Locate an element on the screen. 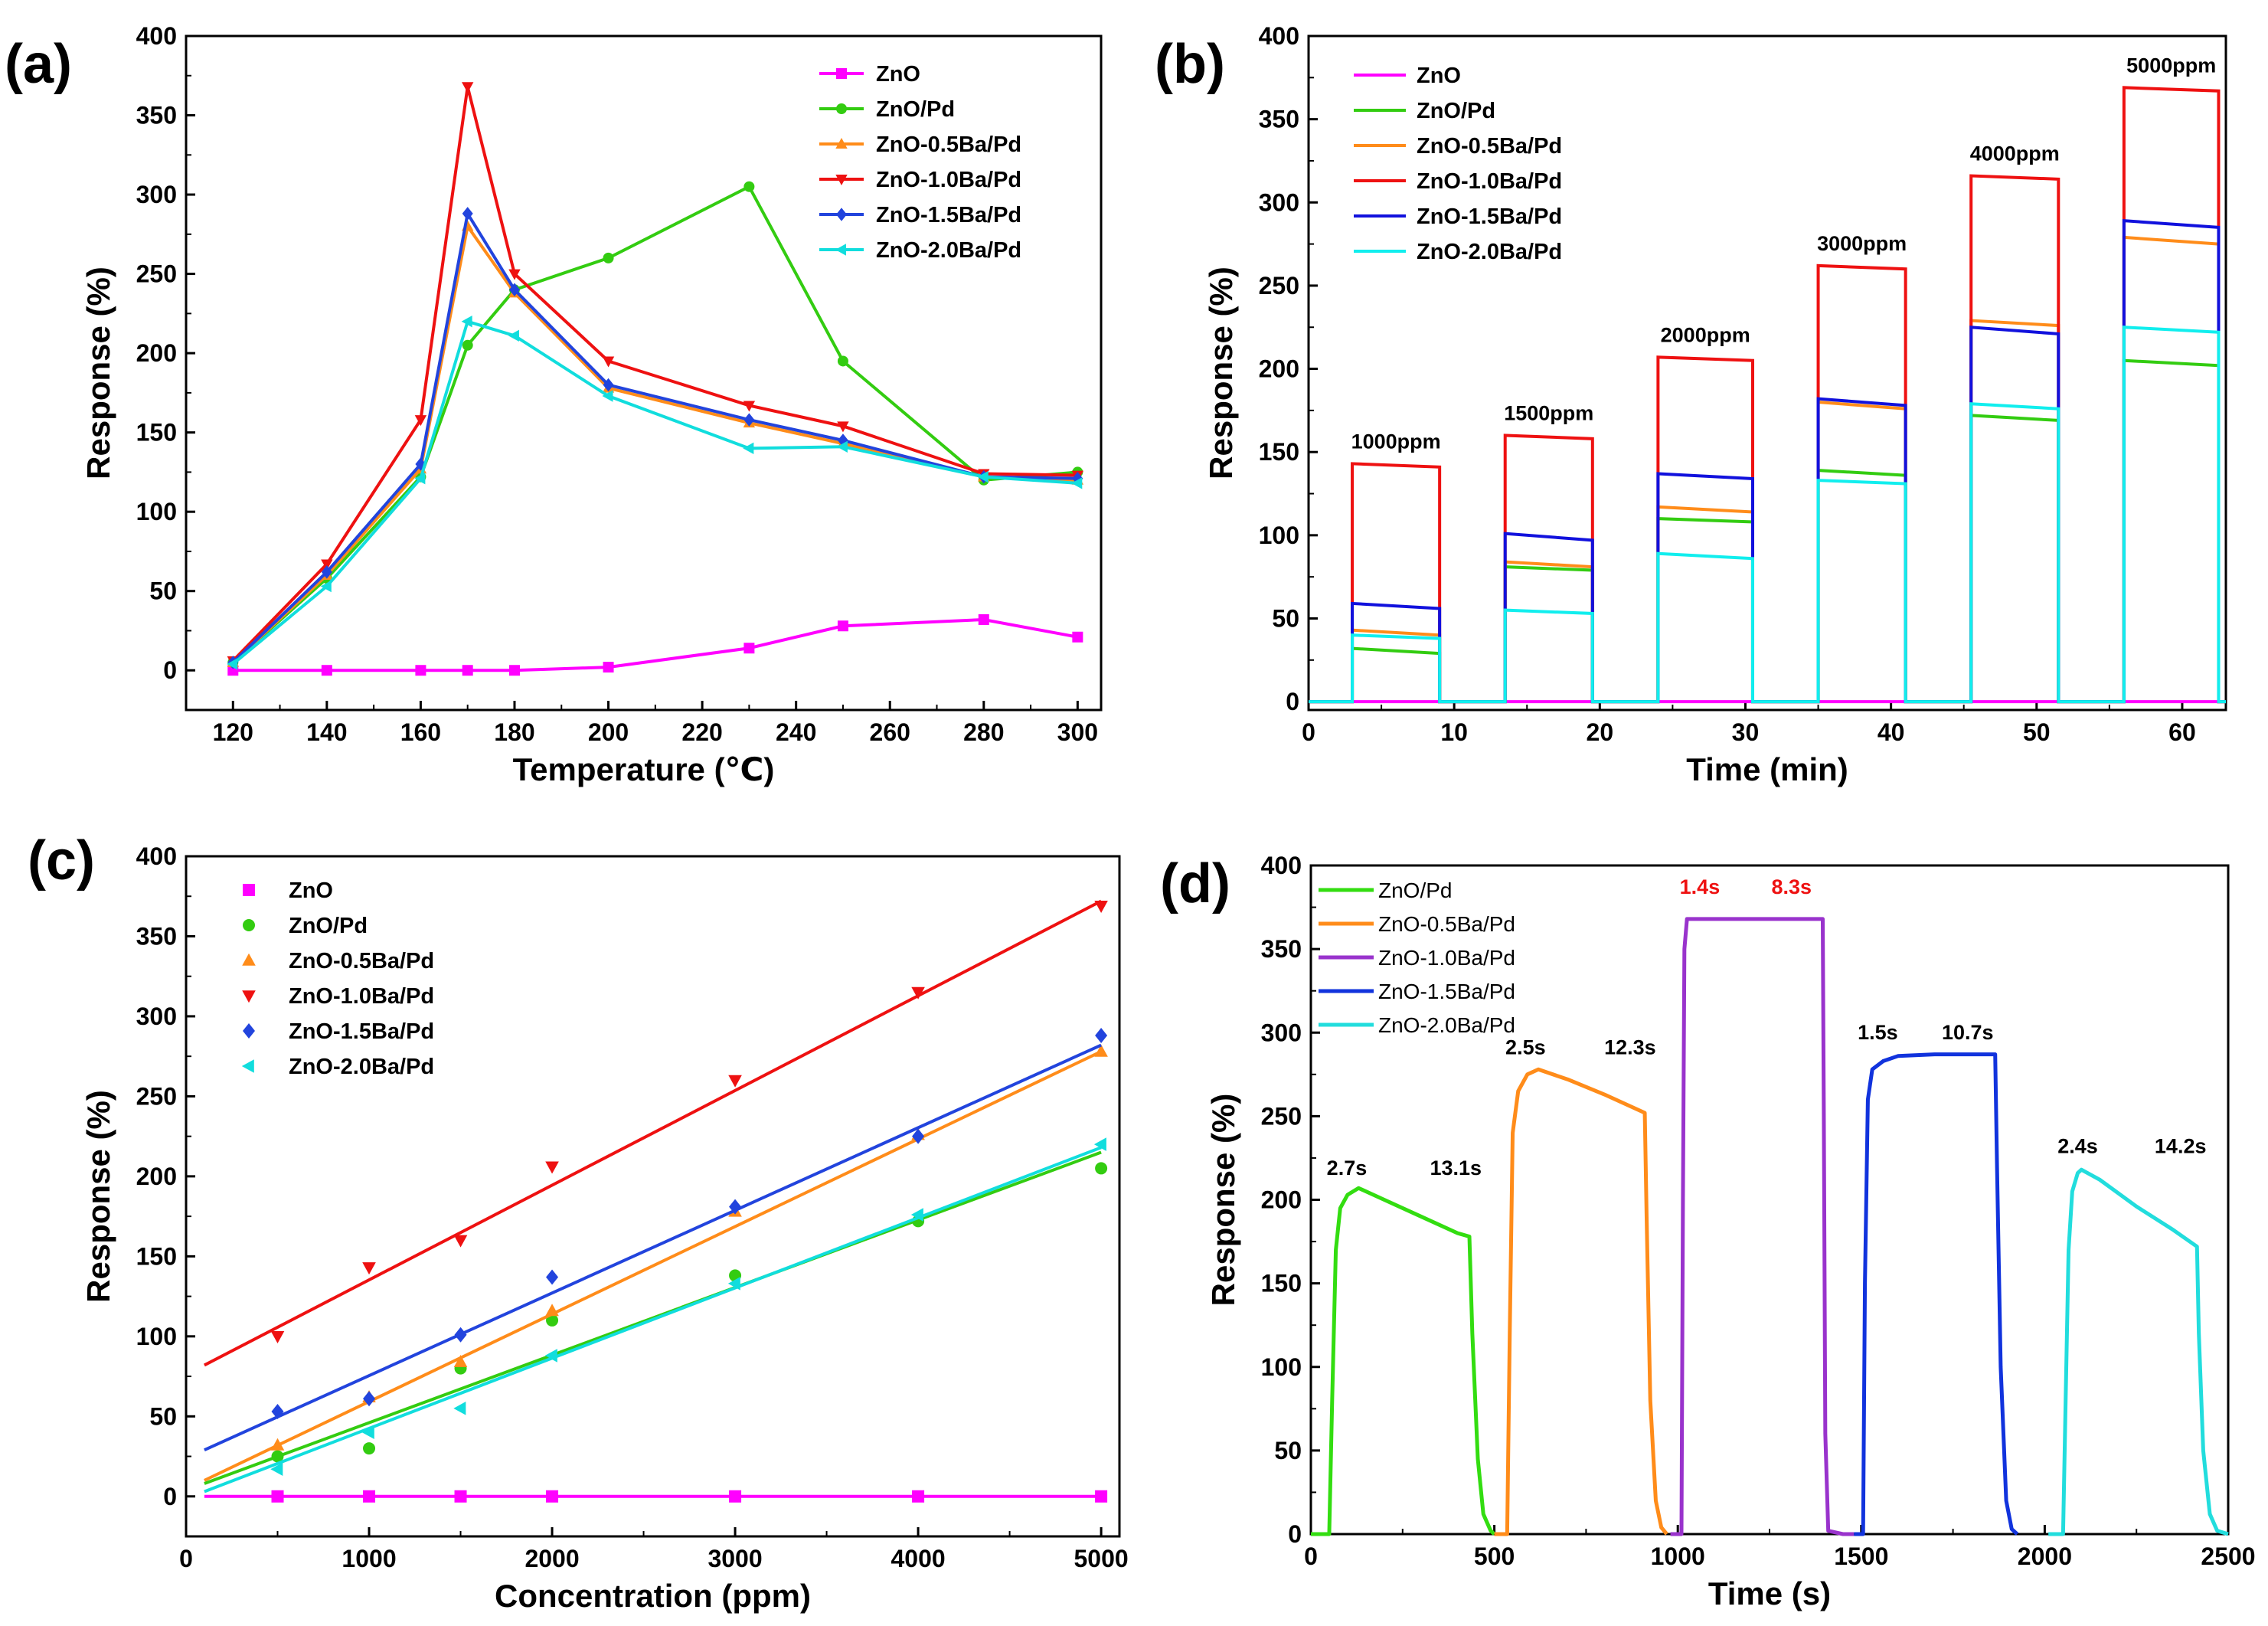 This screenshot has height=1626, width=2268. series-line-zno-1-0ba-pd is located at coordinates (1762, 1226).